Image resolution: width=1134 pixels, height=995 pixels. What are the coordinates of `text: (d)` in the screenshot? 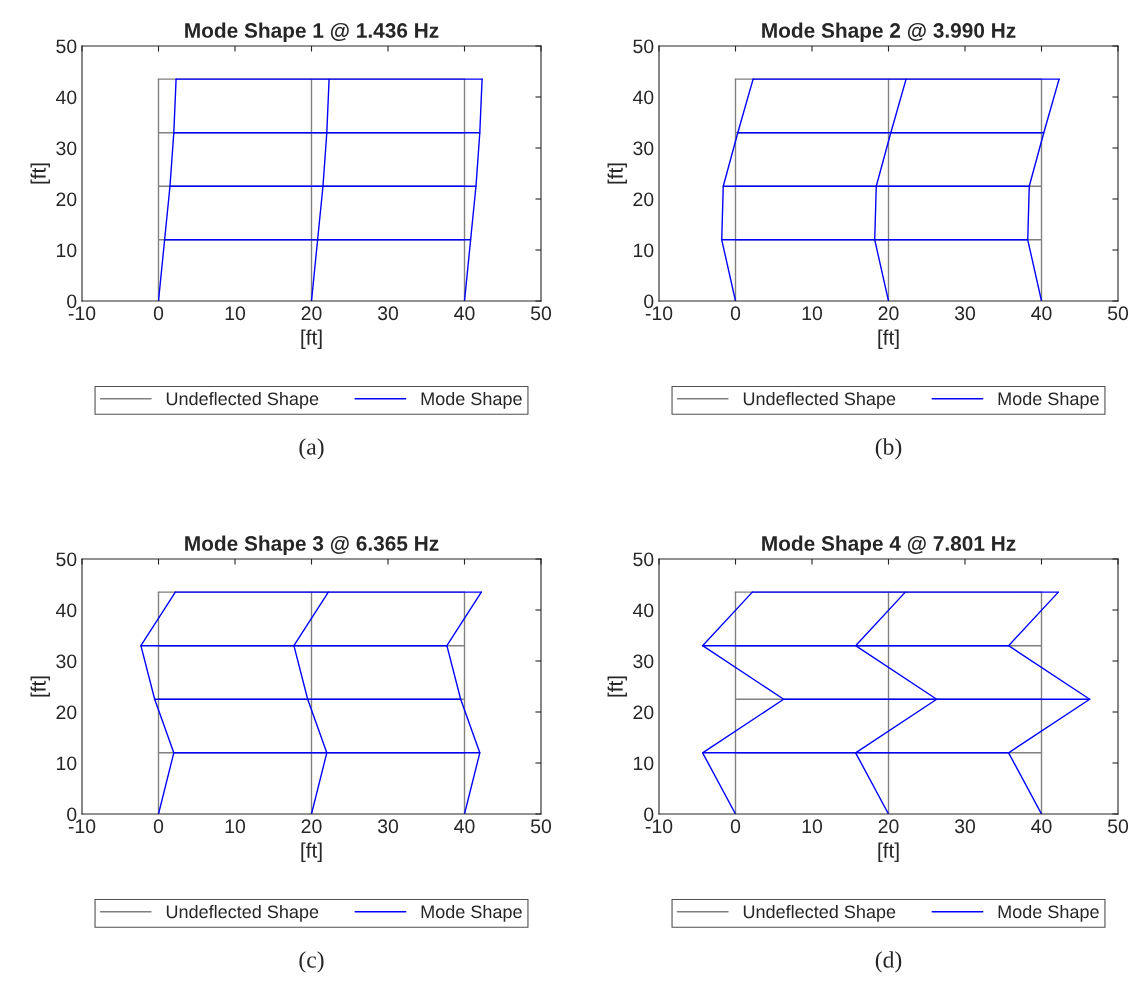 It's located at (888, 962).